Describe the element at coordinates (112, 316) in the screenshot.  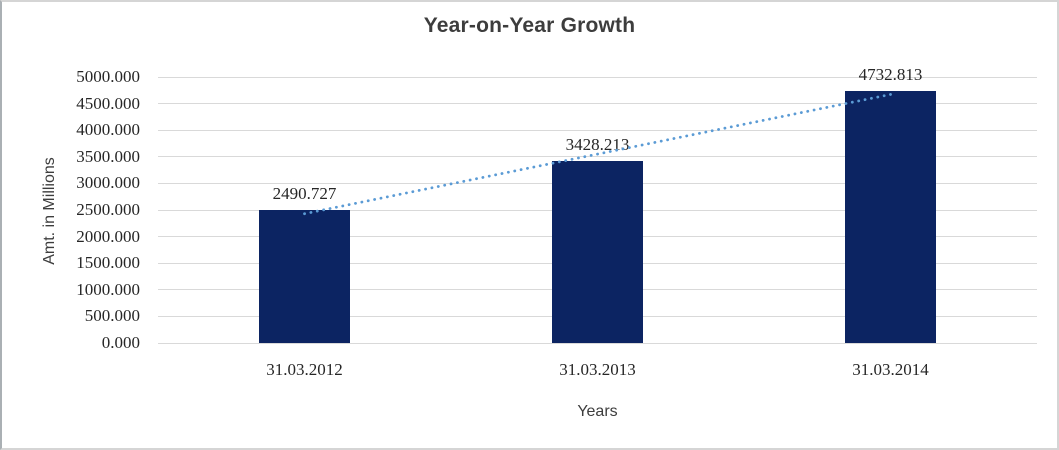
I see `y-tick-label: 500.000` at that location.